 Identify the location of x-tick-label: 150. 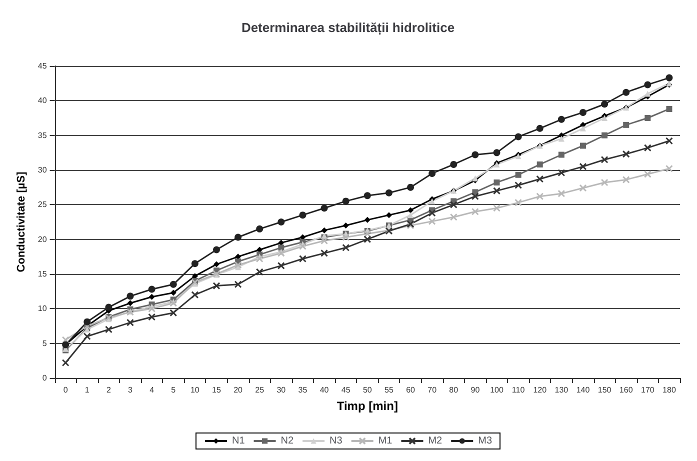
(605, 390).